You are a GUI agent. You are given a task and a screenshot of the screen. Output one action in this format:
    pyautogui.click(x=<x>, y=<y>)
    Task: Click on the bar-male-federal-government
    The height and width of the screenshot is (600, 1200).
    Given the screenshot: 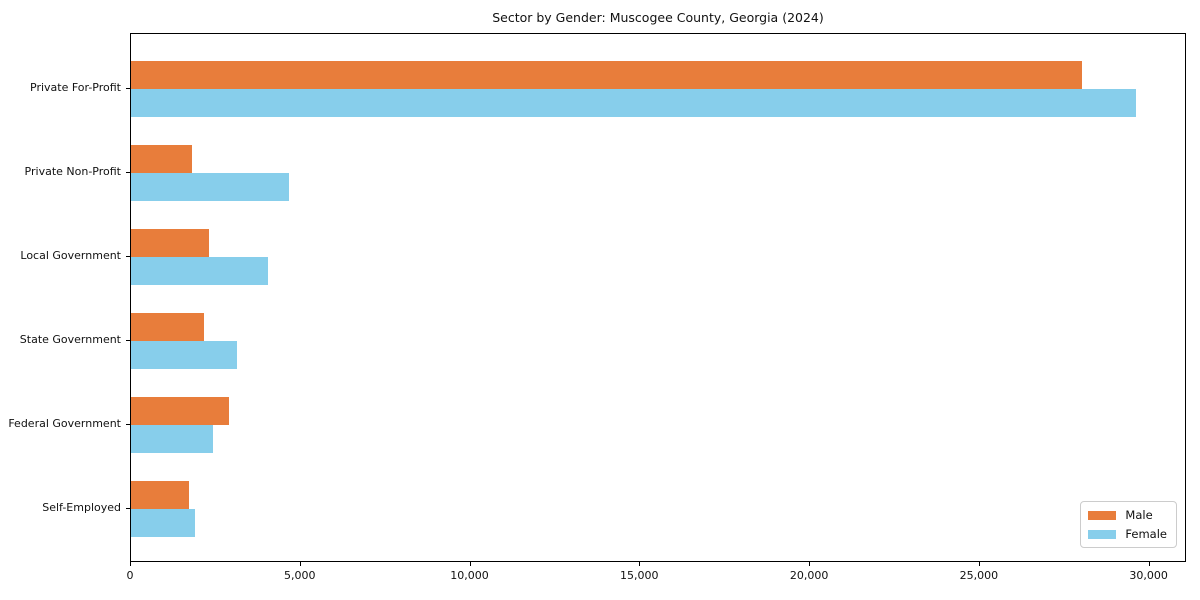 What is the action you would take?
    pyautogui.click(x=180, y=410)
    